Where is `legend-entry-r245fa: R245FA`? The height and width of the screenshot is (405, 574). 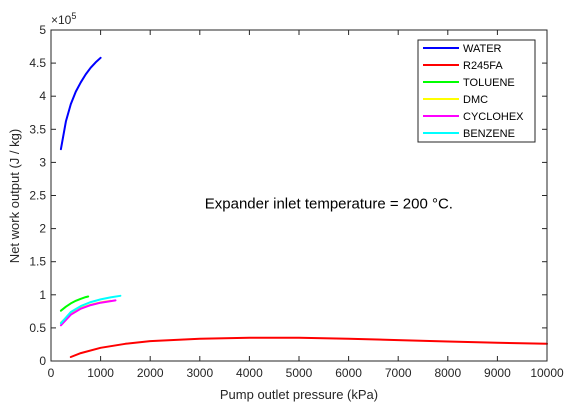 legend-entry-r245fa: R245FA is located at coordinates (483, 66).